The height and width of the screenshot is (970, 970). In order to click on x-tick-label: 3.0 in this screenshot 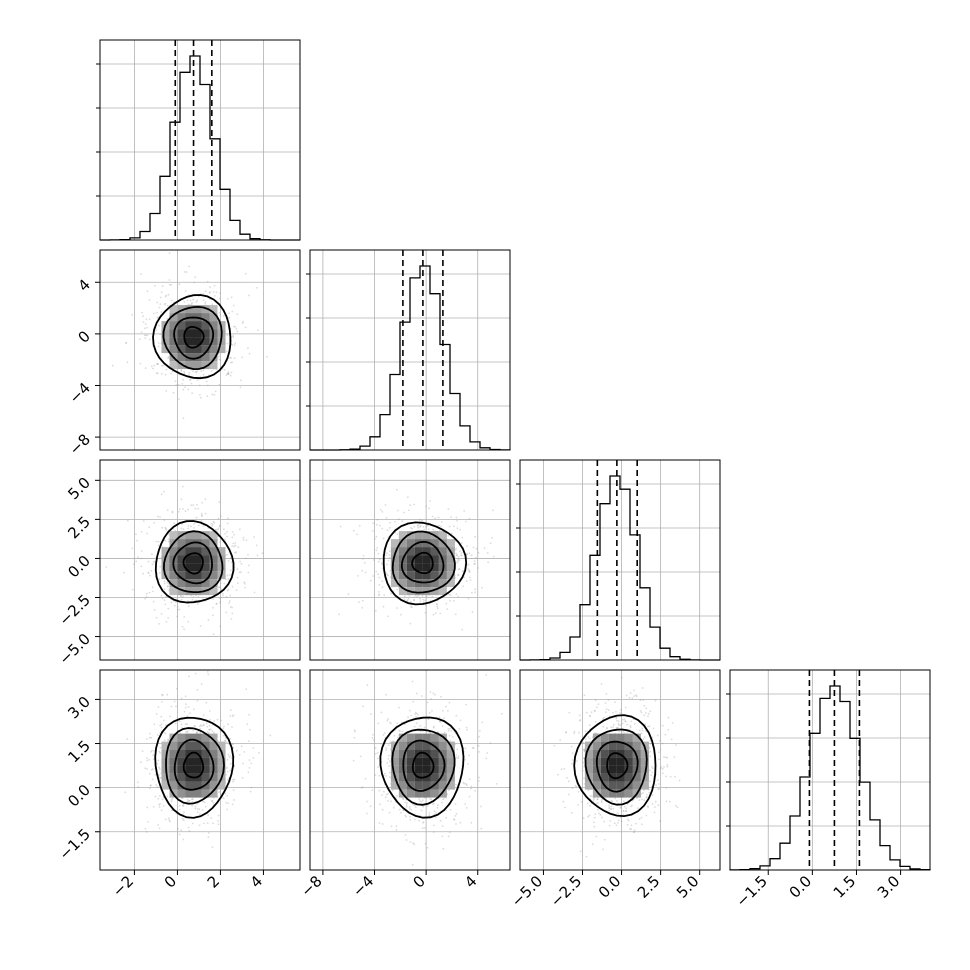, I will do `click(889, 887)`.